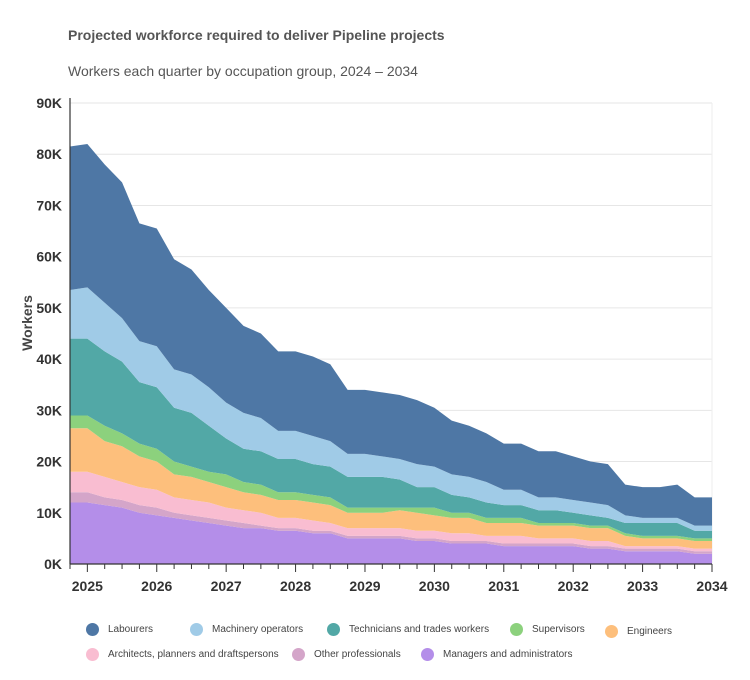 Image resolution: width=750 pixels, height=680 pixels. Describe the element at coordinates (49, 462) in the screenshot. I see `y-tick-label: 20K` at that location.